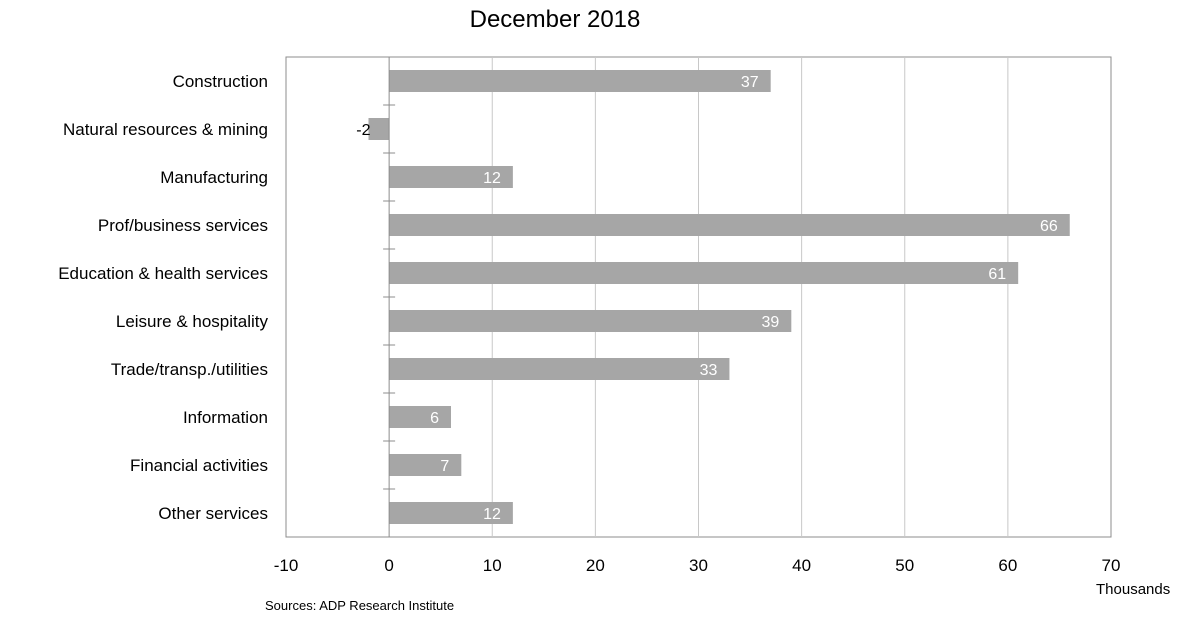  What do you see at coordinates (698, 565) in the screenshot?
I see `x-tick-label: 30` at bounding box center [698, 565].